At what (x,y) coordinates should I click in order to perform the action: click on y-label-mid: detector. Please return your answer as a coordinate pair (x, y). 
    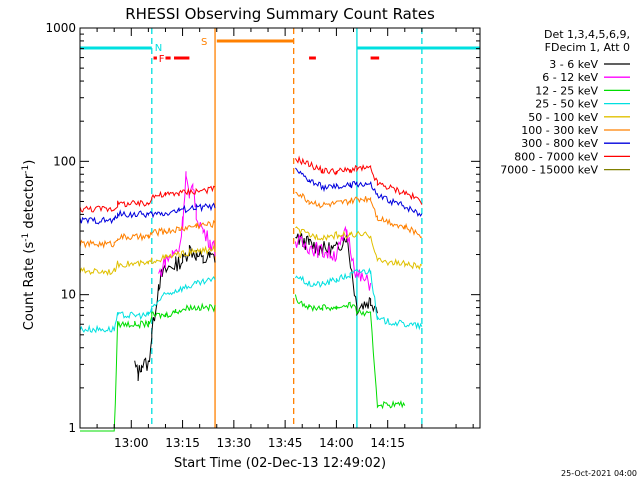
    Looking at the image, I should click on (29, 203).